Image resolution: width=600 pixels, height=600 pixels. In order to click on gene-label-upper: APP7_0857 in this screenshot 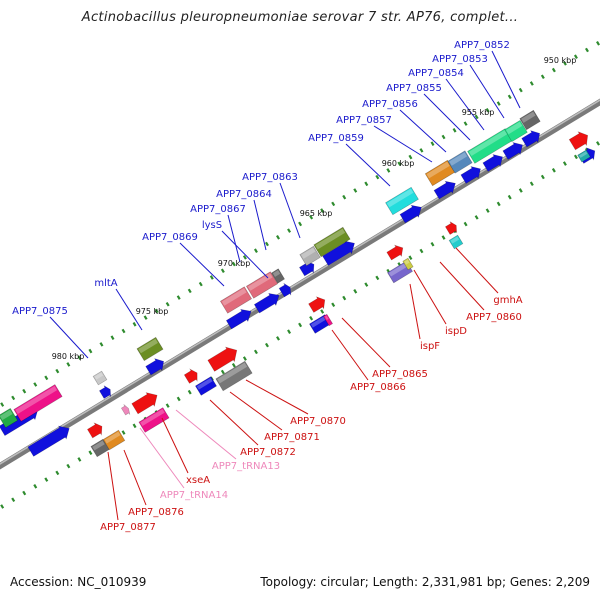, I will do `click(364, 120)`.